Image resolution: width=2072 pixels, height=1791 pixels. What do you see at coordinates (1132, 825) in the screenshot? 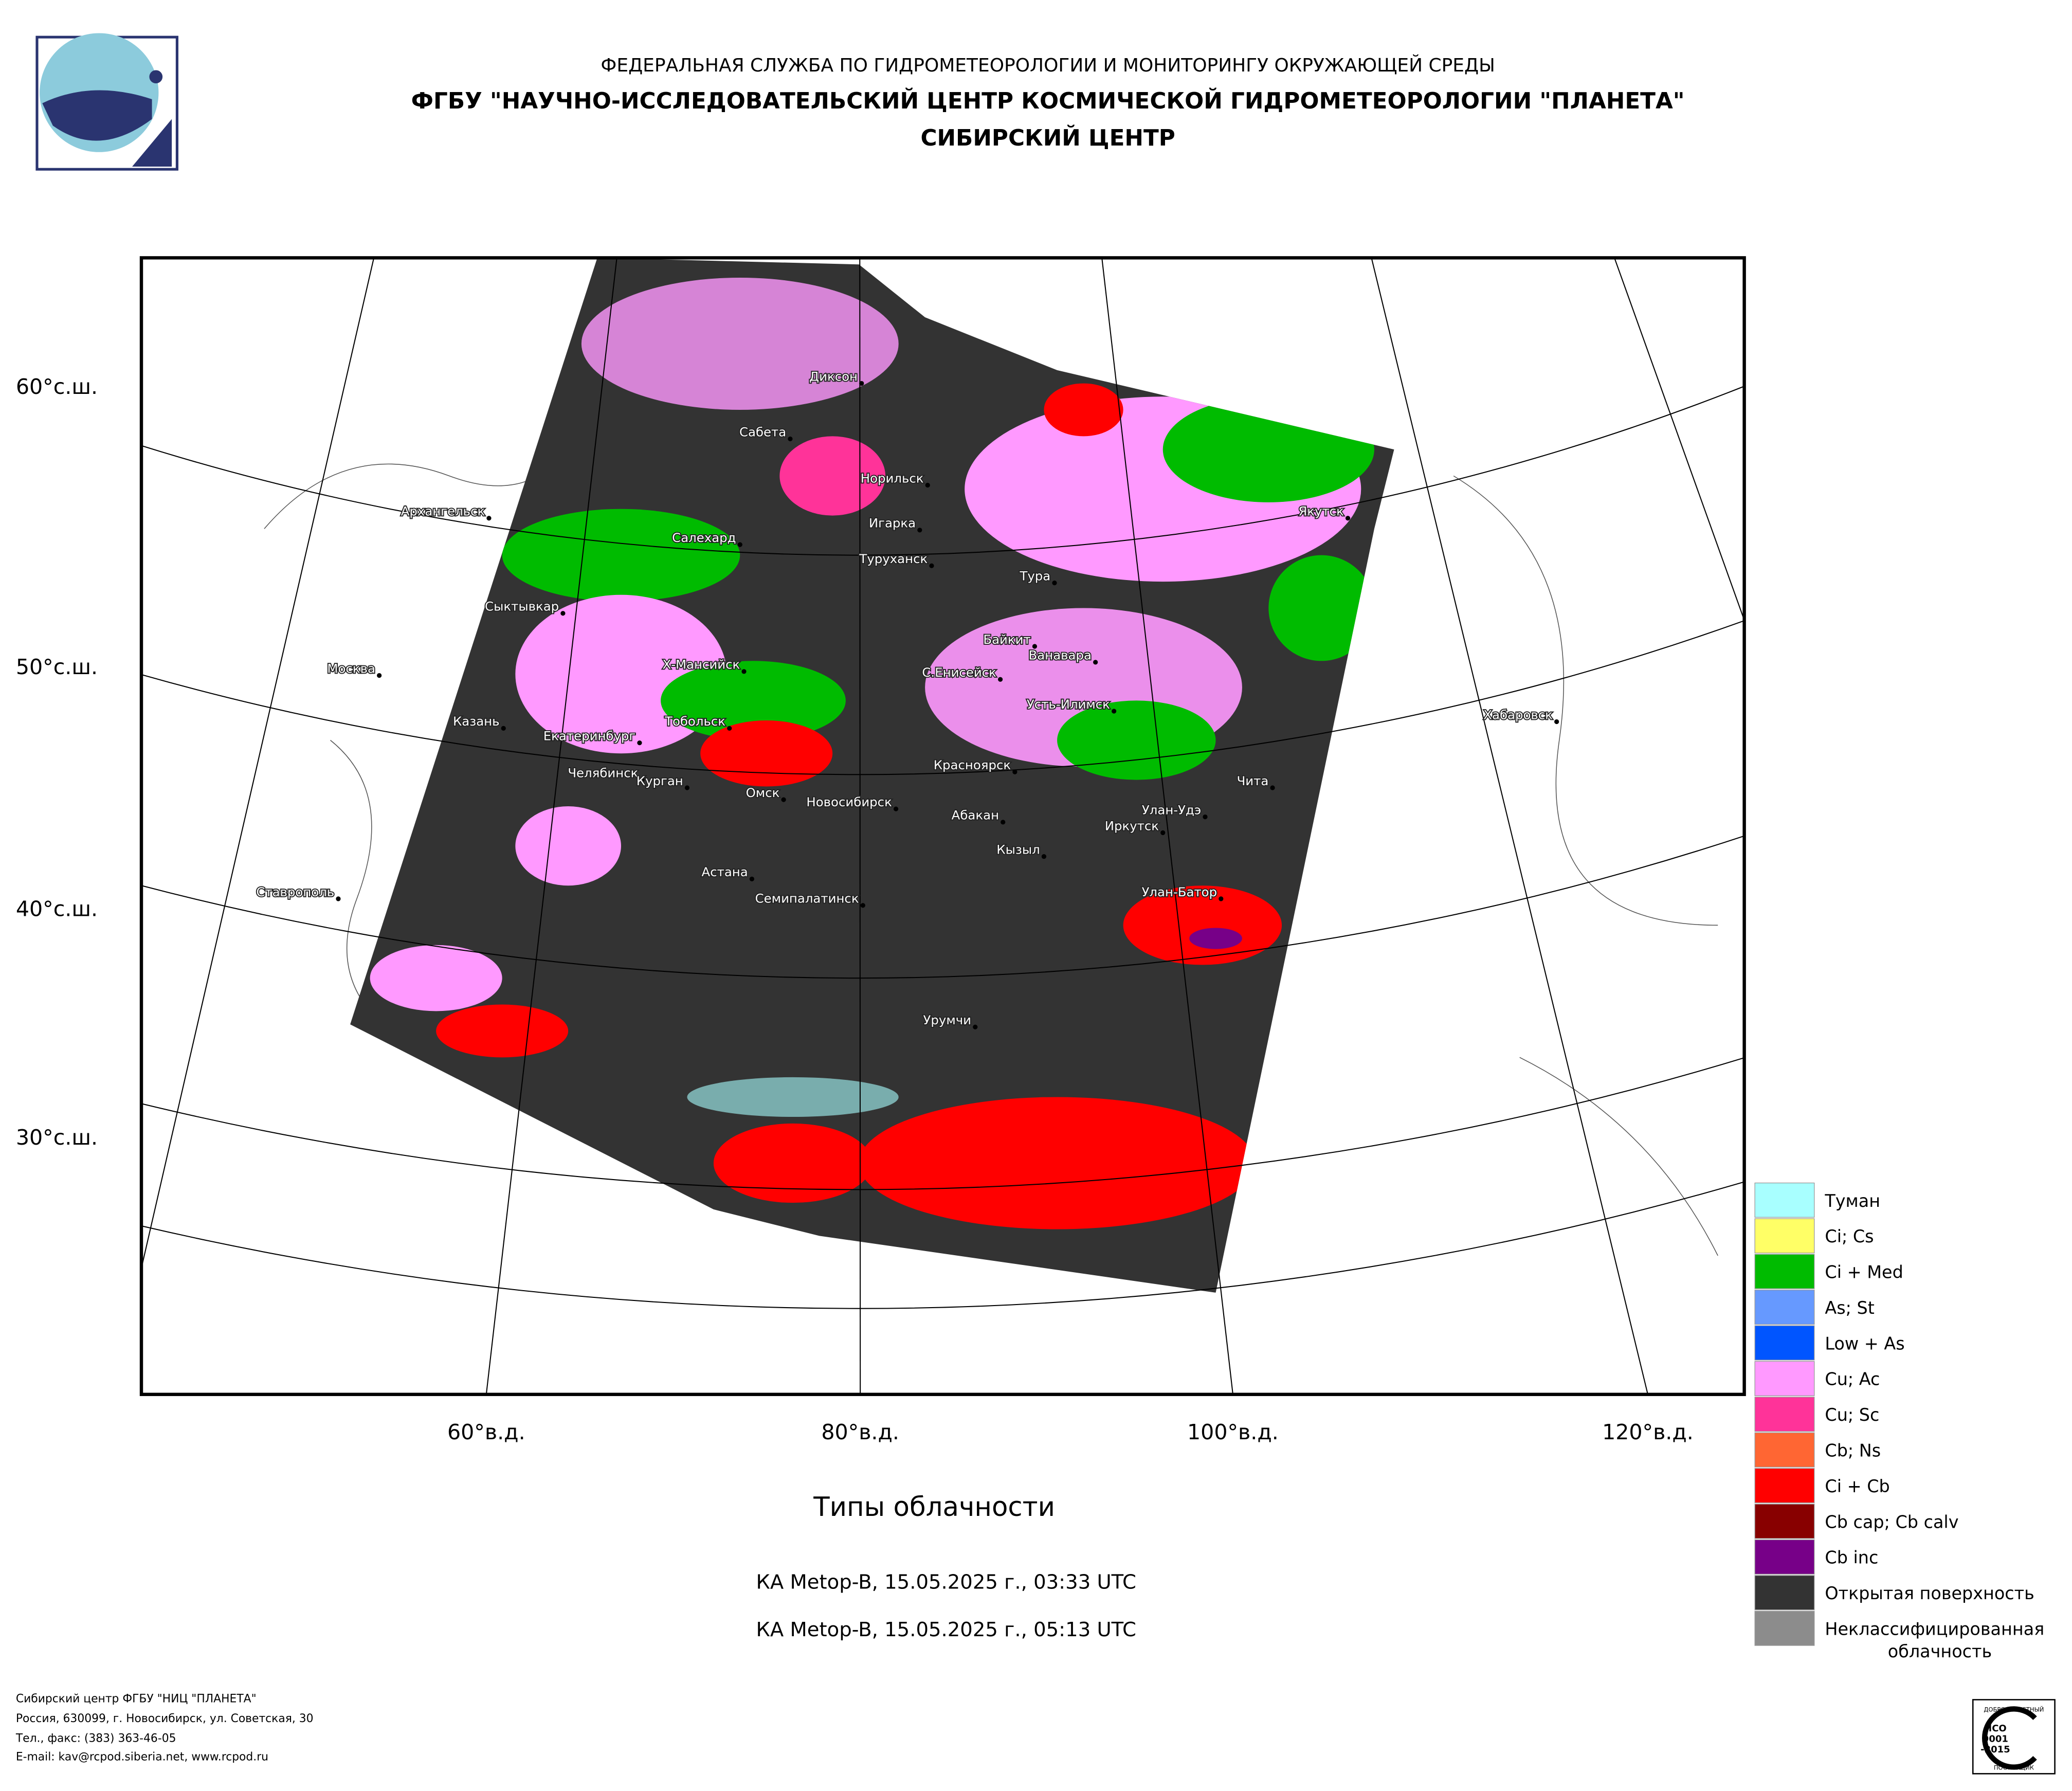
I see `city-label: Иркутск` at bounding box center [1132, 825].